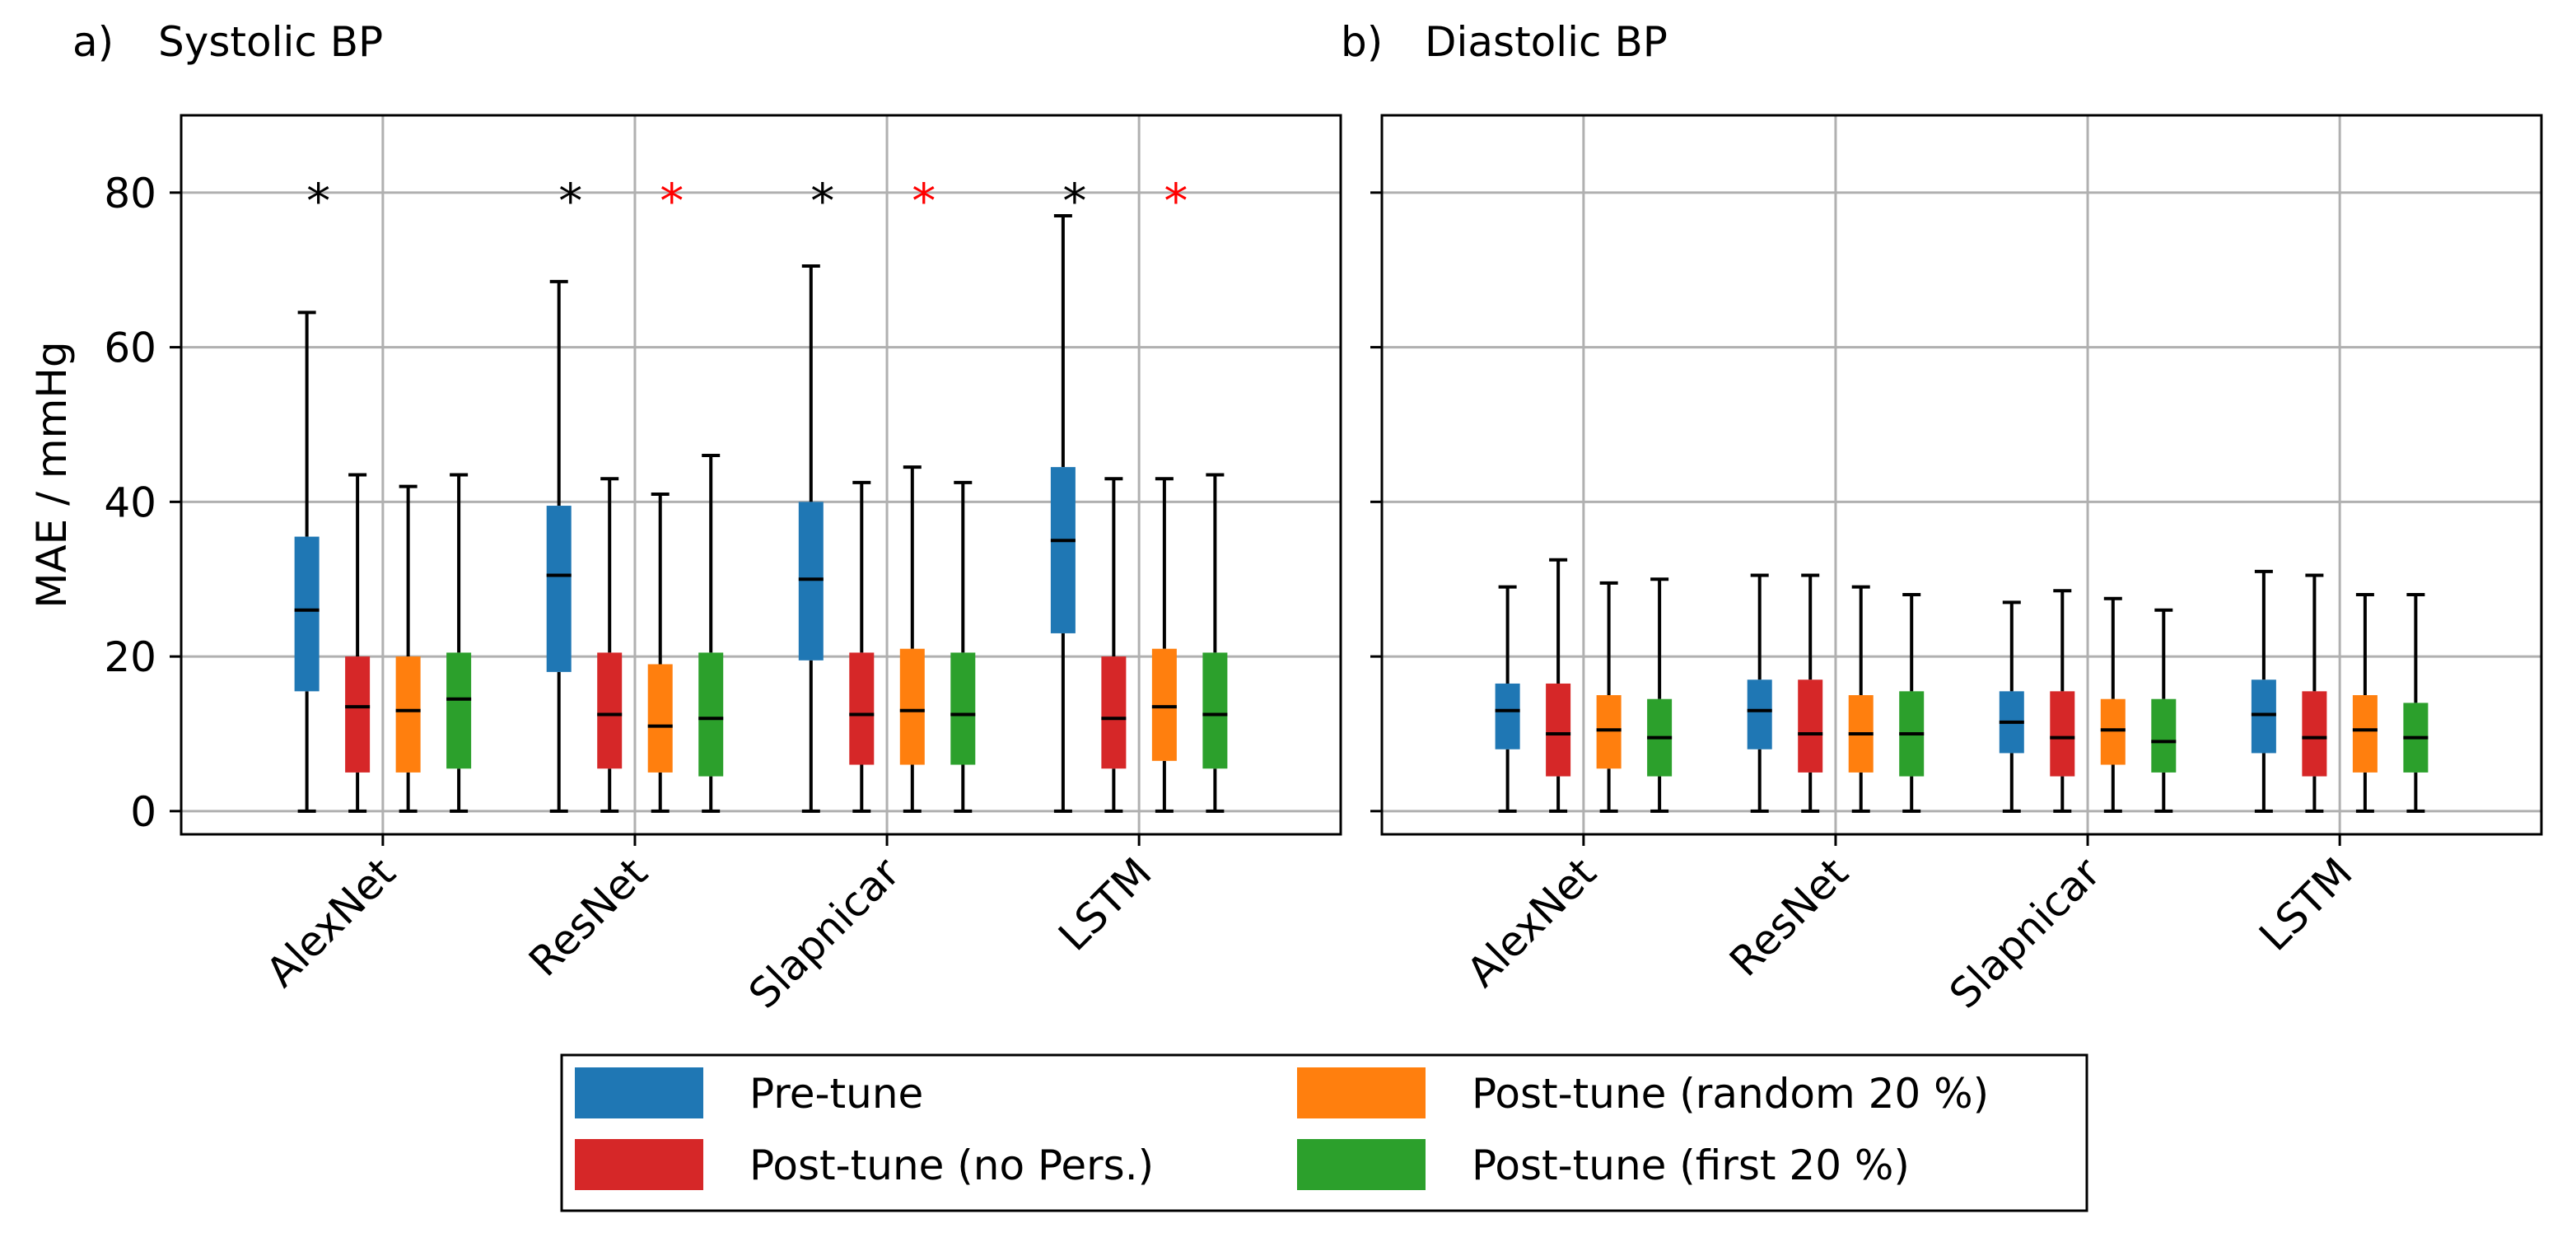  I want to click on legend-label-post-tune-random-20: Post-tune (random 20 %), so click(1730, 1094).